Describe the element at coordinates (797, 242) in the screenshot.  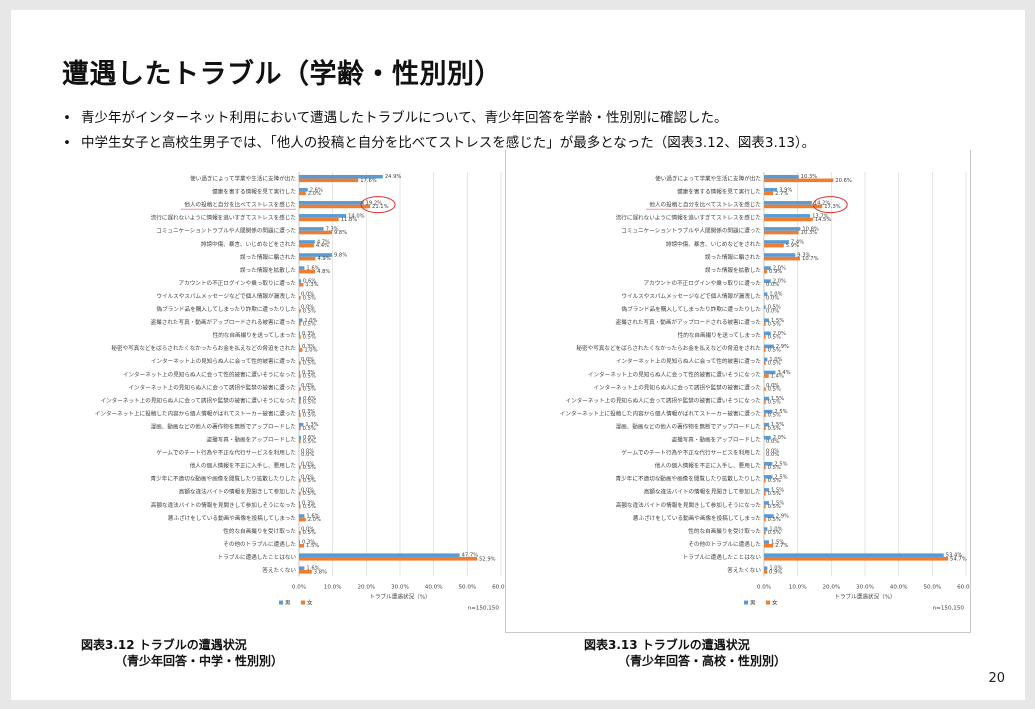
I see `data-label: 7.4%` at that location.